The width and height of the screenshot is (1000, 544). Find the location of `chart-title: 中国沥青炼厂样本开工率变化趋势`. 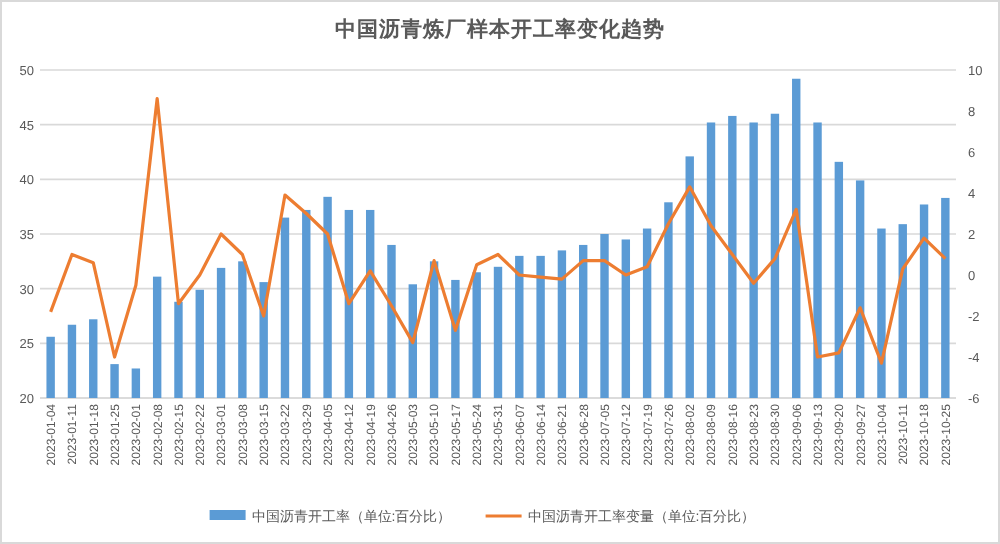

chart-title: 中国沥青炼厂样本开工率变化趋势 is located at coordinates (500, 29).